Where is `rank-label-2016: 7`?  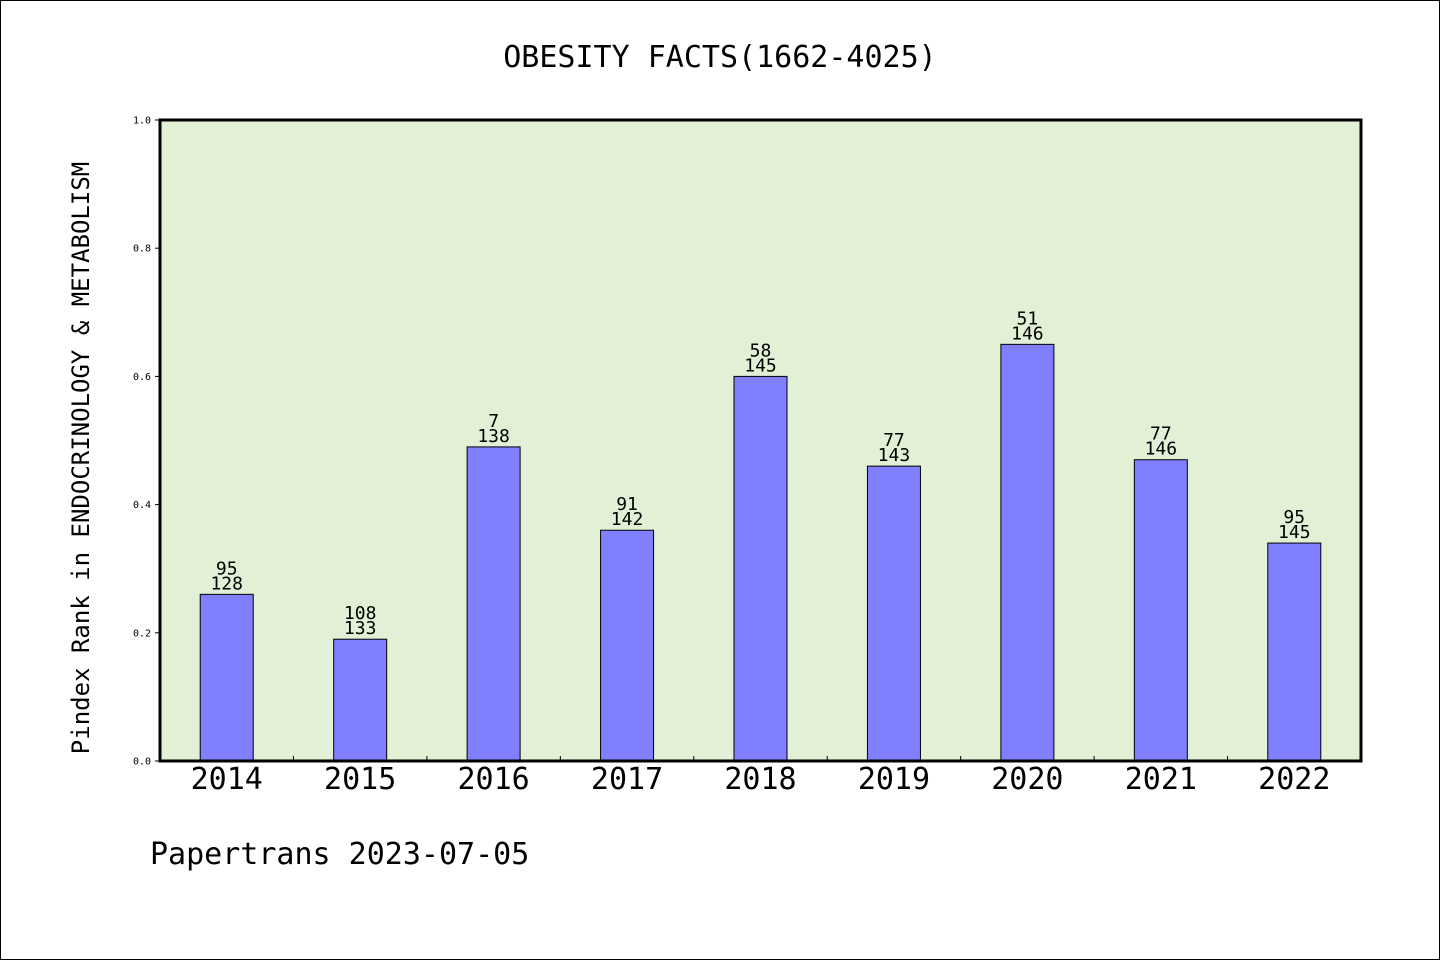 rank-label-2016: 7 is located at coordinates (493, 421).